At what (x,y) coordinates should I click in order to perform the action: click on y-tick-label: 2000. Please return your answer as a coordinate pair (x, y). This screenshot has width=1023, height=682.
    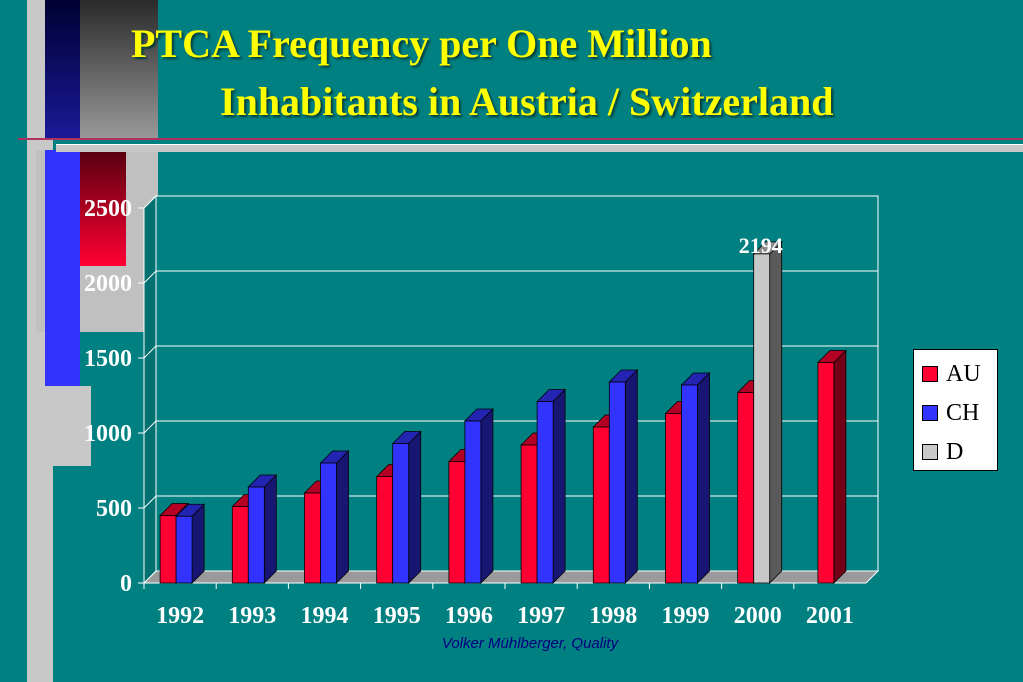
    Looking at the image, I should click on (108, 284).